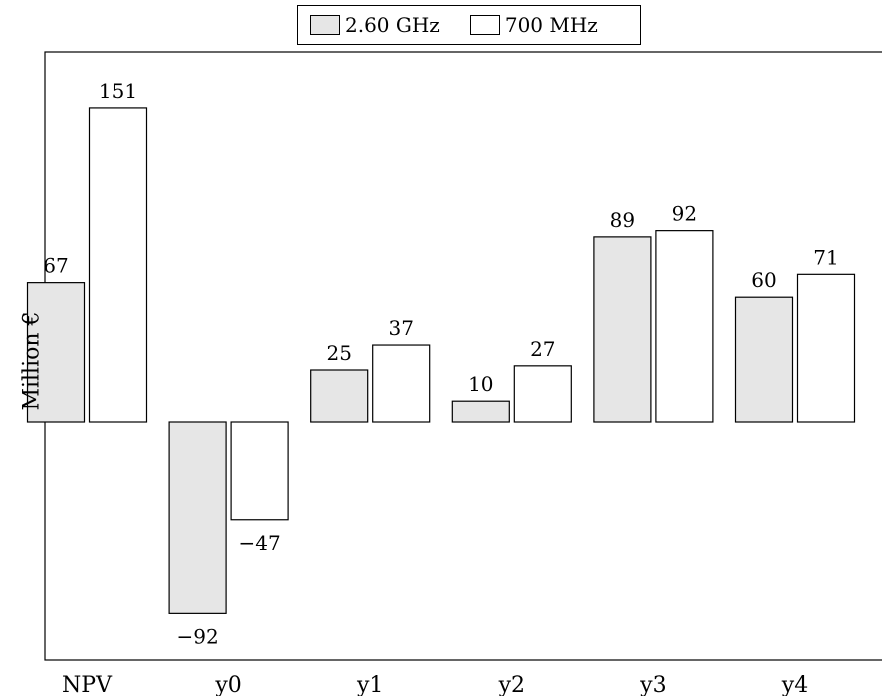 This screenshot has height=696, width=882. What do you see at coordinates (118, 91) in the screenshot?
I see `value-label-NPV-series-2: 151` at bounding box center [118, 91].